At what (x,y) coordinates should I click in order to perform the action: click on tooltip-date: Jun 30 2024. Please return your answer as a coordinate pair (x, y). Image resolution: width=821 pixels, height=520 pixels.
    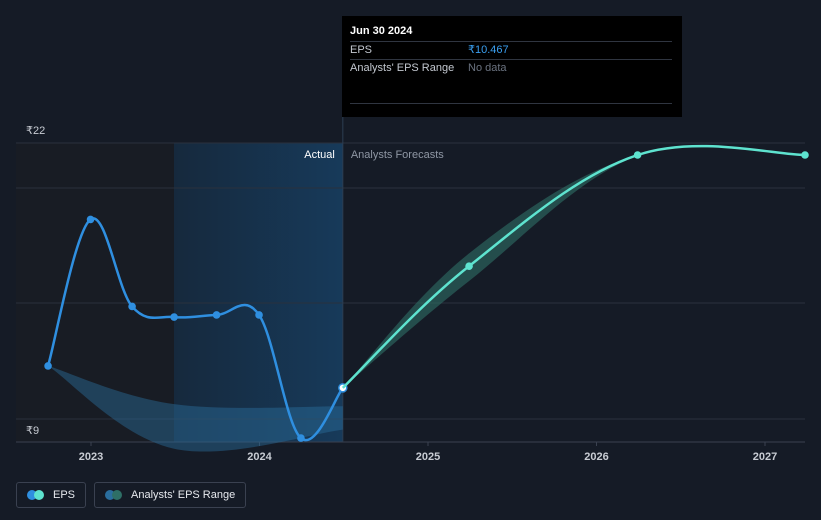
    Looking at the image, I should click on (381, 31).